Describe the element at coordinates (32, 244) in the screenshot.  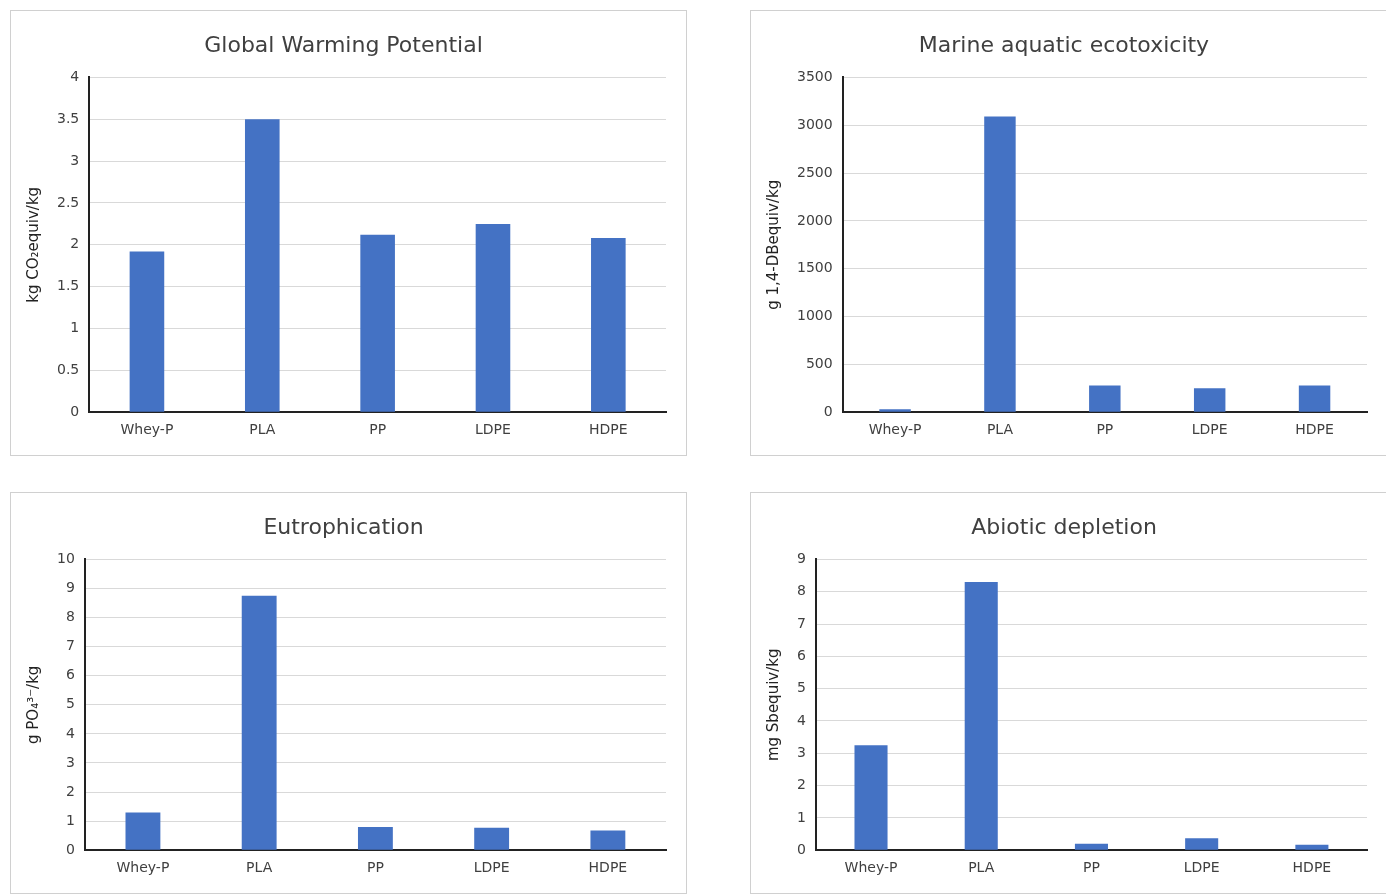
I see `y-axis-title: kg CO₂equiv/kg` at that location.